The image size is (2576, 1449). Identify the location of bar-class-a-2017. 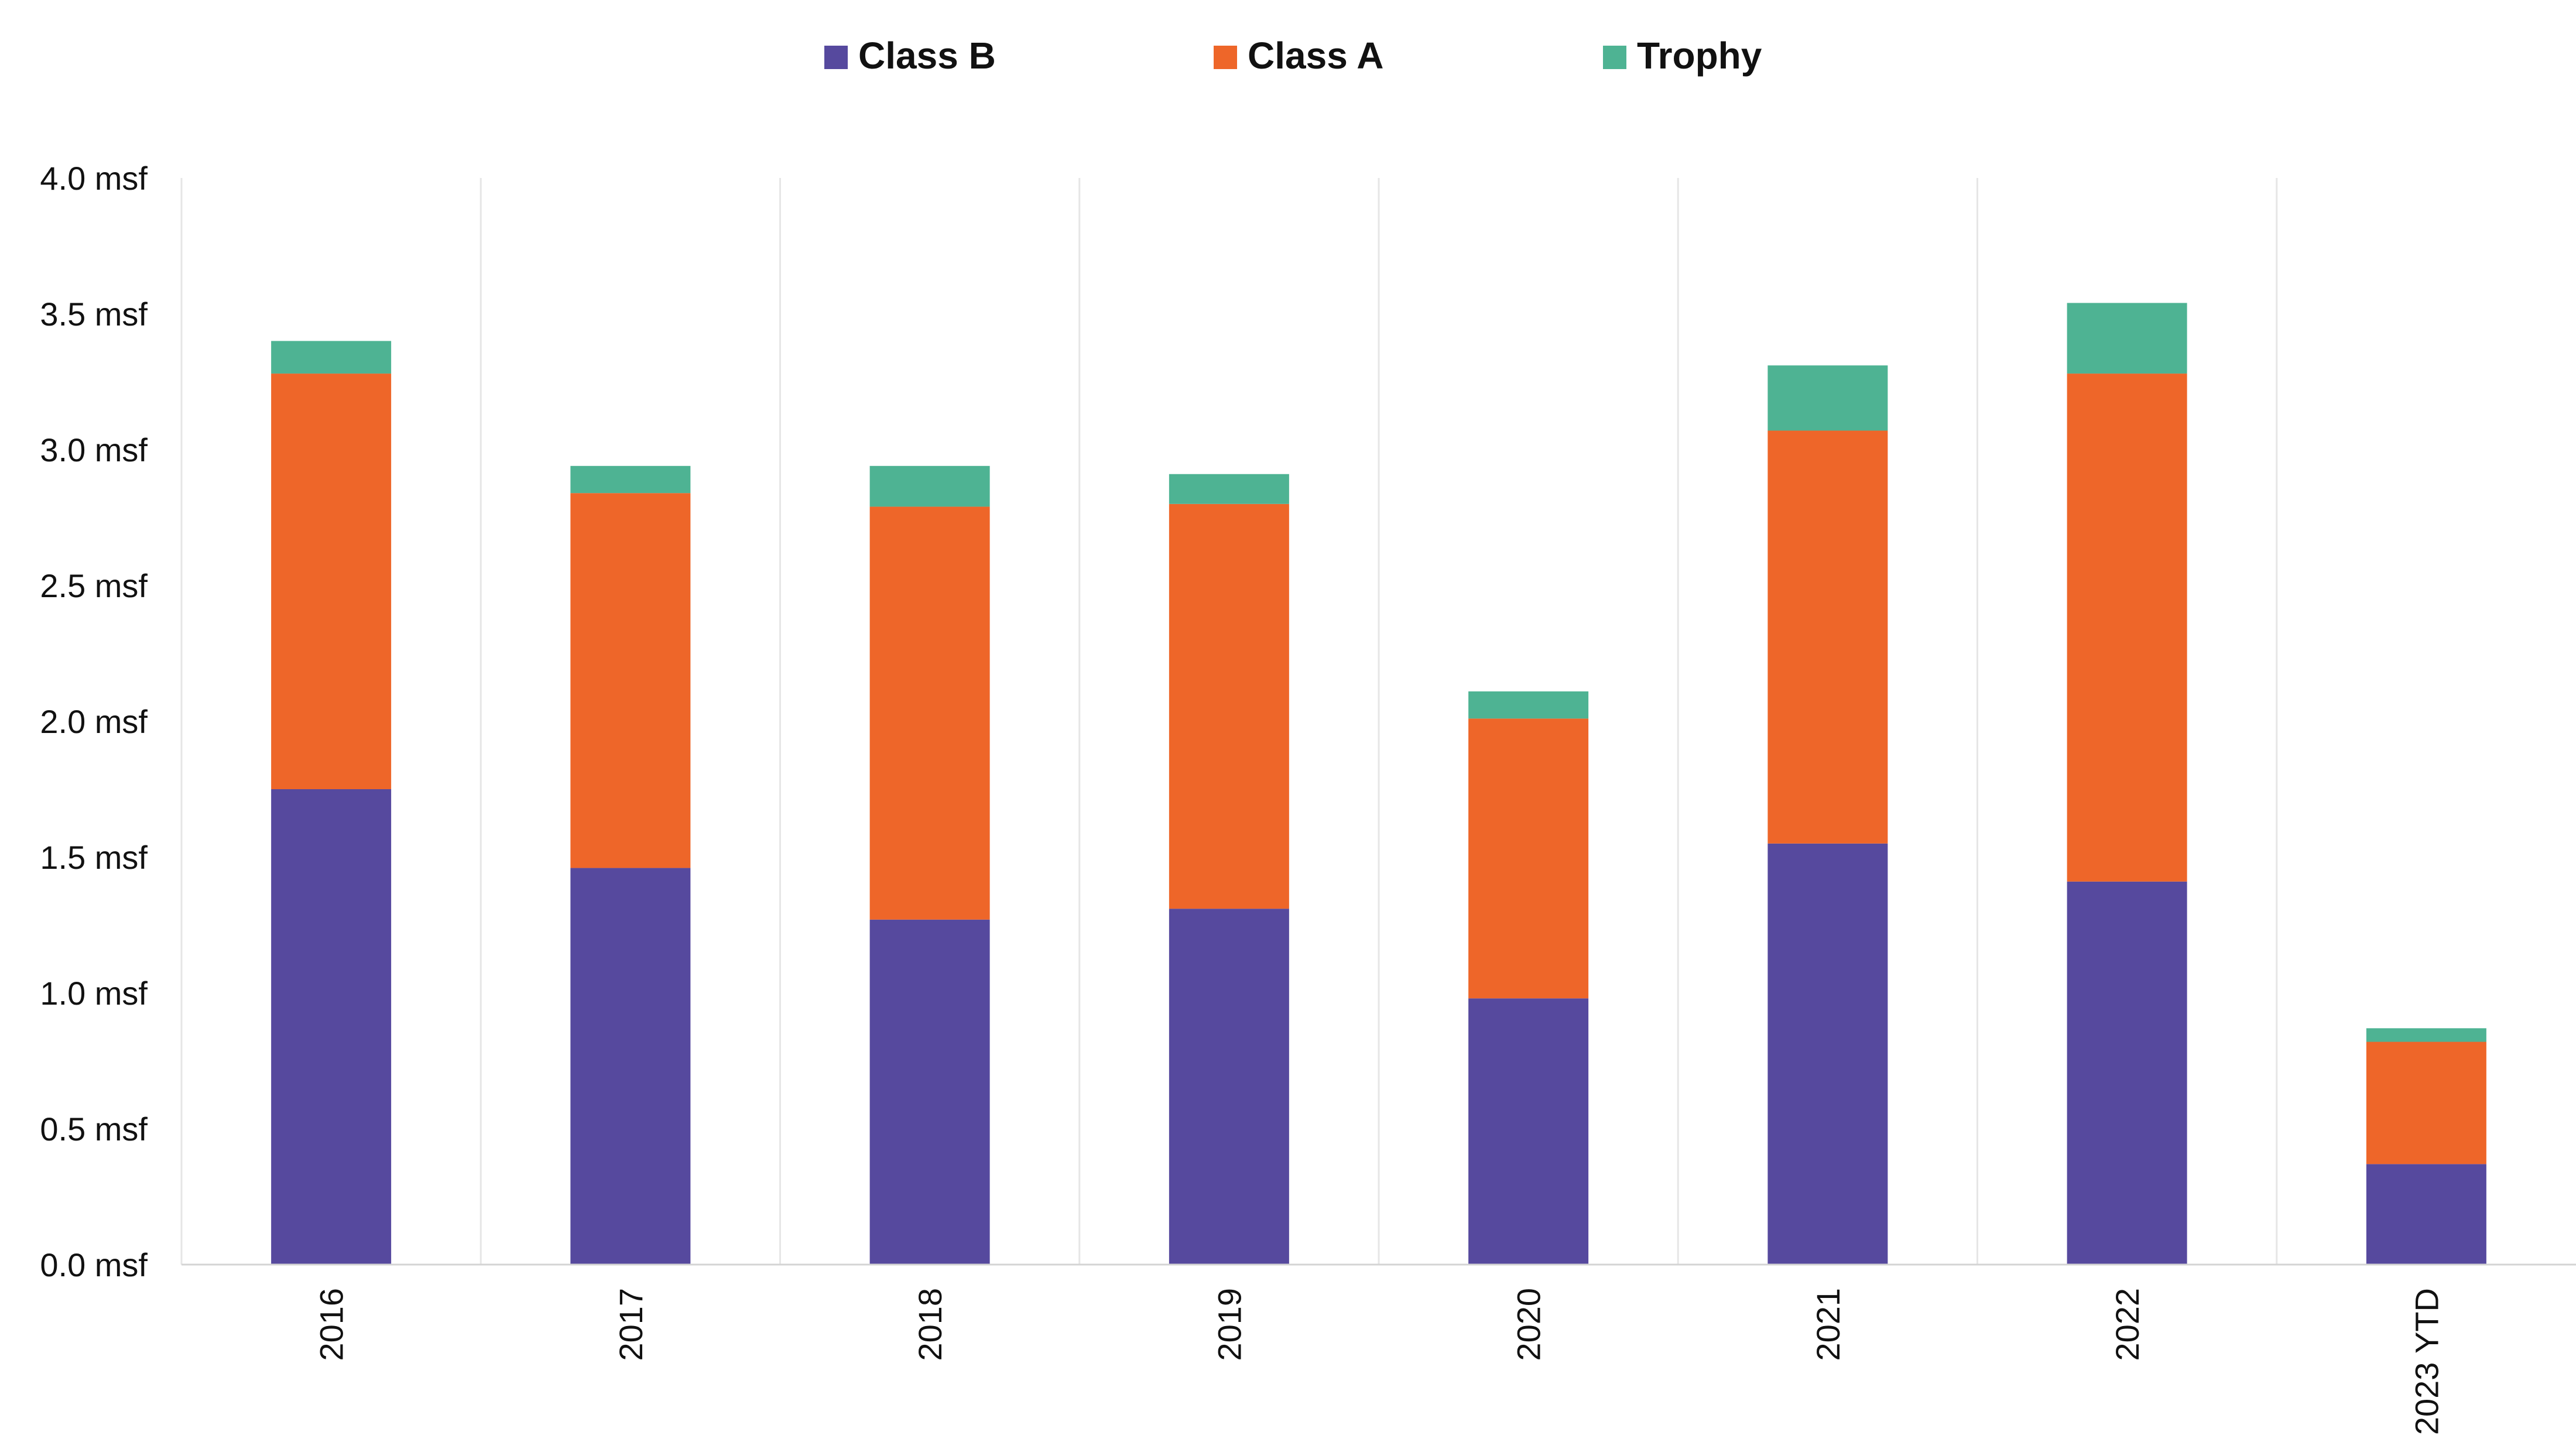
(630, 681).